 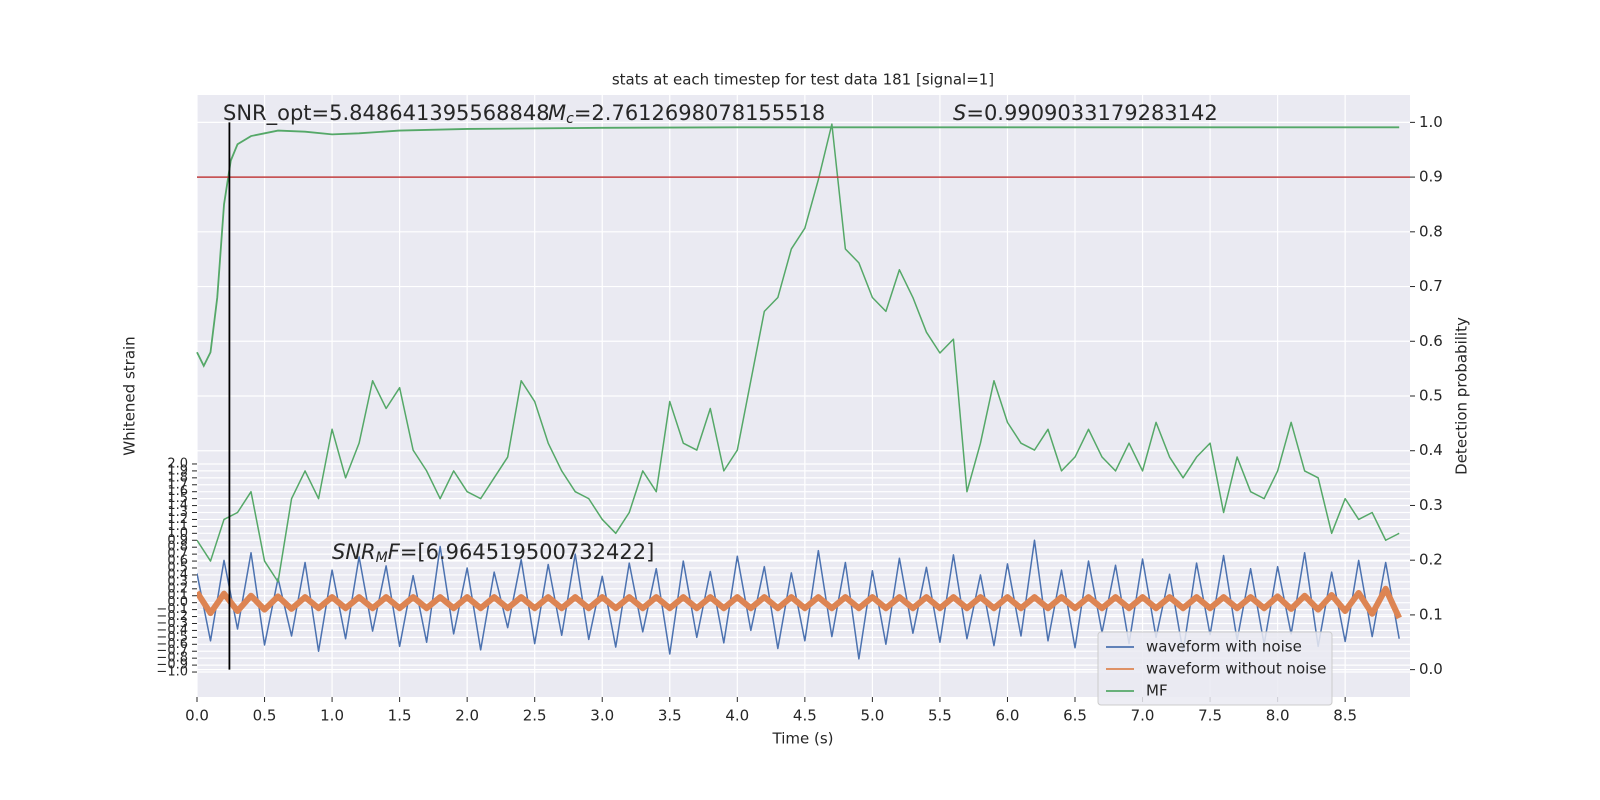 What do you see at coordinates (177, 568) in the screenshot?
I see `y-tick-label: 0.5` at bounding box center [177, 568].